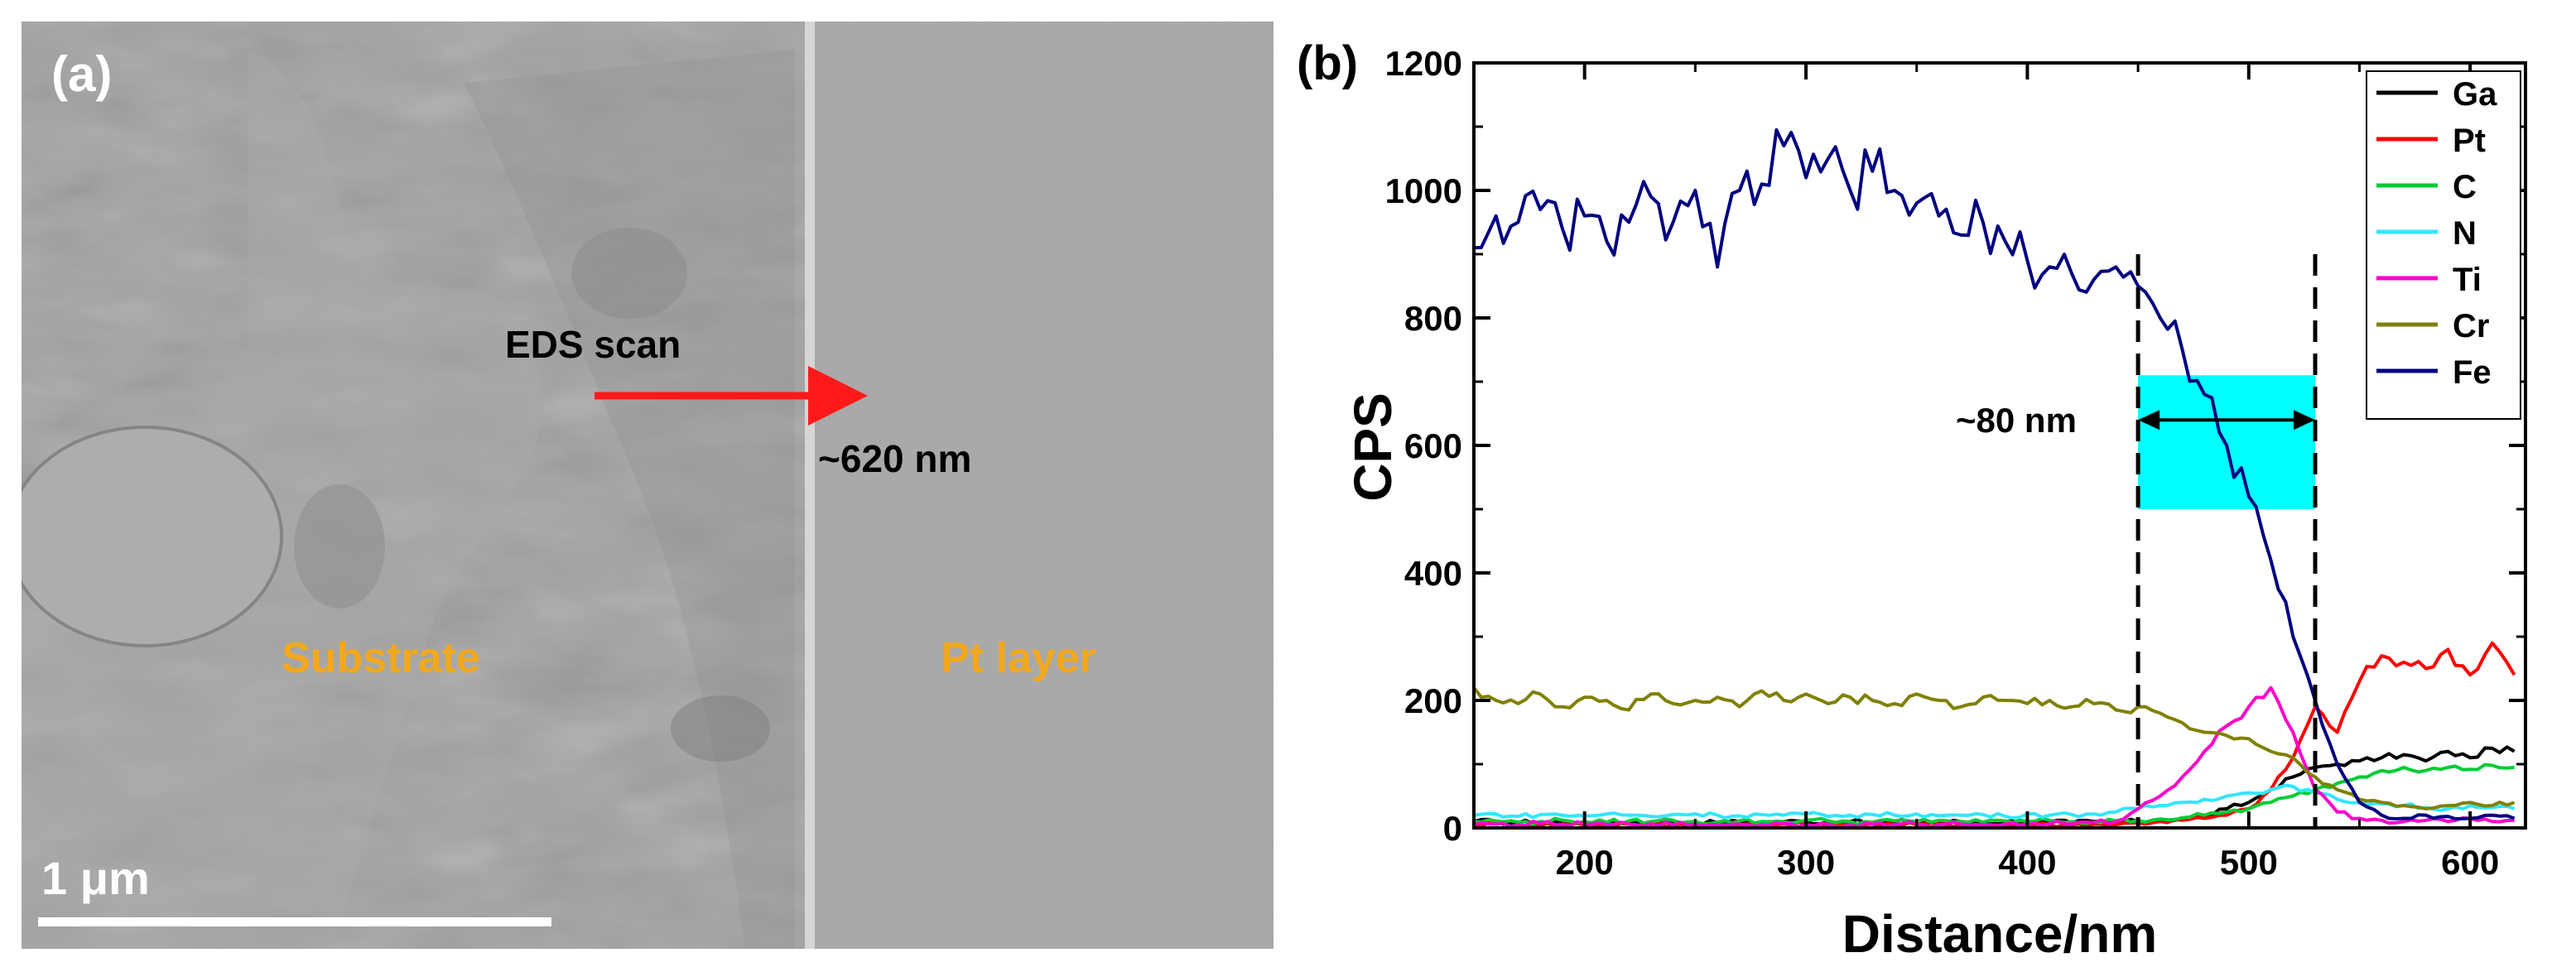 The width and height of the screenshot is (2576, 967). What do you see at coordinates (1433, 446) in the screenshot?
I see `y-tick-label: 600` at bounding box center [1433, 446].